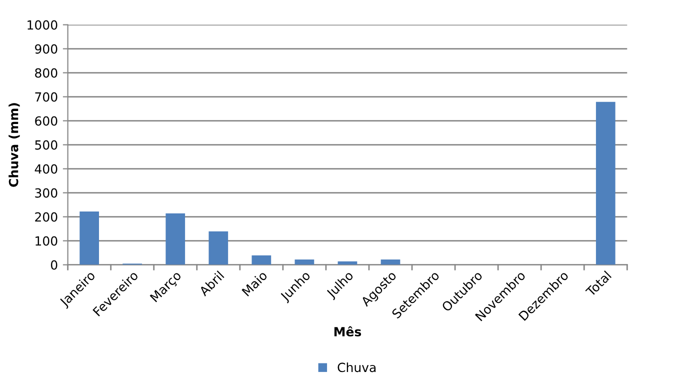  I want to click on y-tick-label: 200, so click(46, 217).